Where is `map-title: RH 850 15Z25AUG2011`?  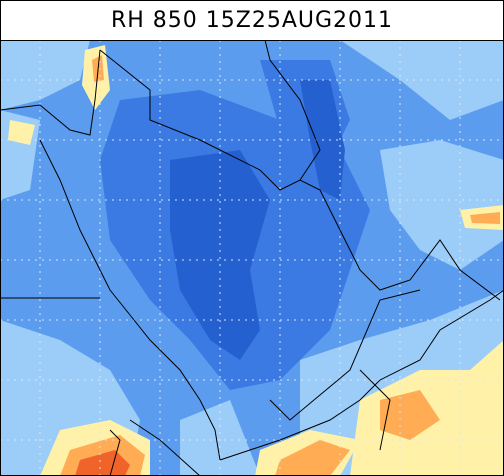
map-title: RH 850 15Z25AUG2011 is located at coordinates (252, 20).